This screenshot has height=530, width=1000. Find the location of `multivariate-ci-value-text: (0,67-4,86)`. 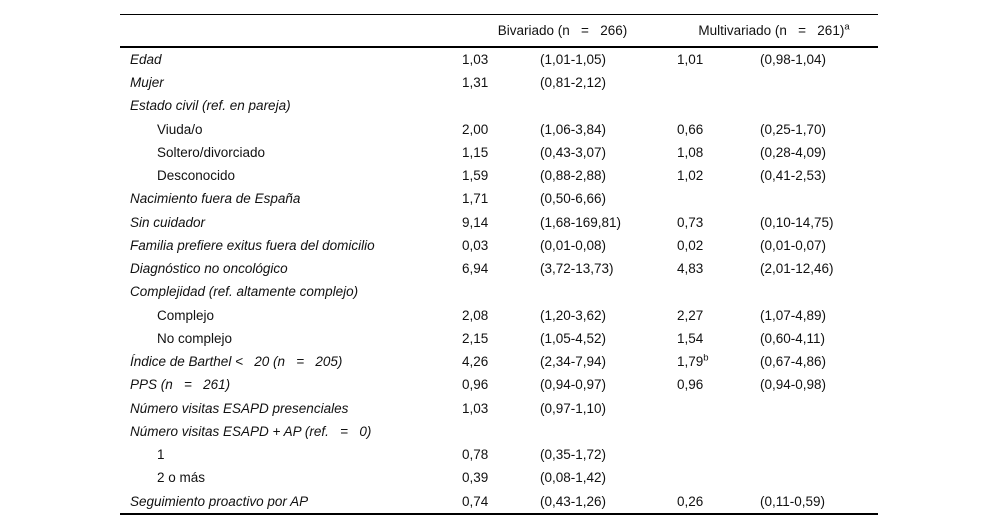

multivariate-ci-value-text: (0,67-4,86) is located at coordinates (793, 362).